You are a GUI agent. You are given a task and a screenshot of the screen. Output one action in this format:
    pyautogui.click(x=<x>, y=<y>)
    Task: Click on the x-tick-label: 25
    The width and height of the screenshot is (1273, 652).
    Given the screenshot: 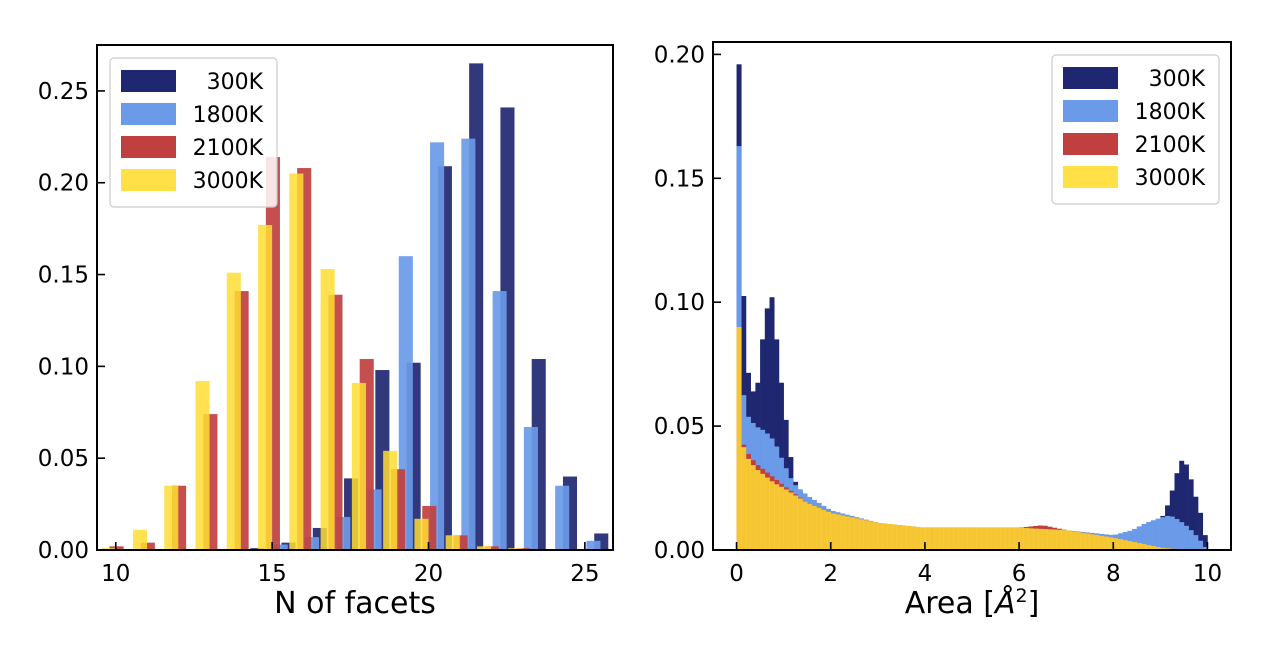 What is the action you would take?
    pyautogui.click(x=584, y=574)
    